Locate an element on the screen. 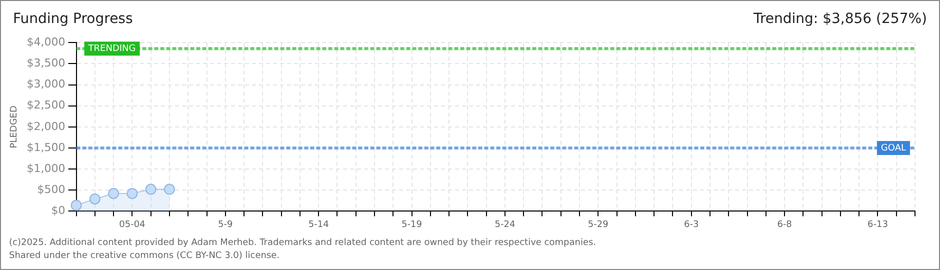 The image size is (940, 270). x-tick-label: 5-9 is located at coordinates (226, 225).